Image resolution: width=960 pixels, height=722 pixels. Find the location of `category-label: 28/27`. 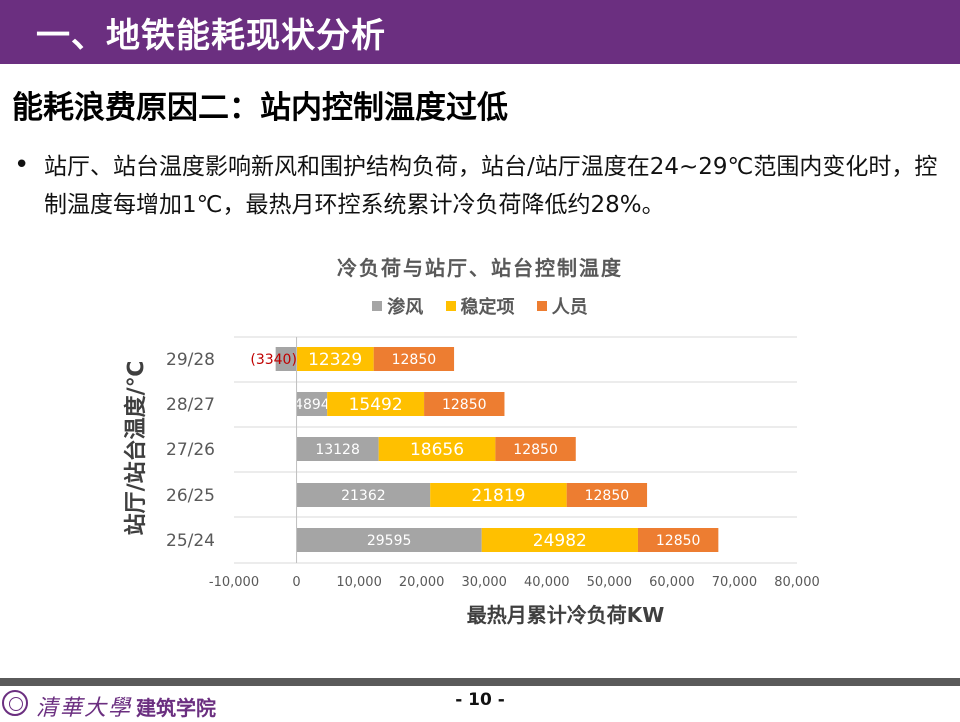

category-label: 28/27 is located at coordinates (190, 405).